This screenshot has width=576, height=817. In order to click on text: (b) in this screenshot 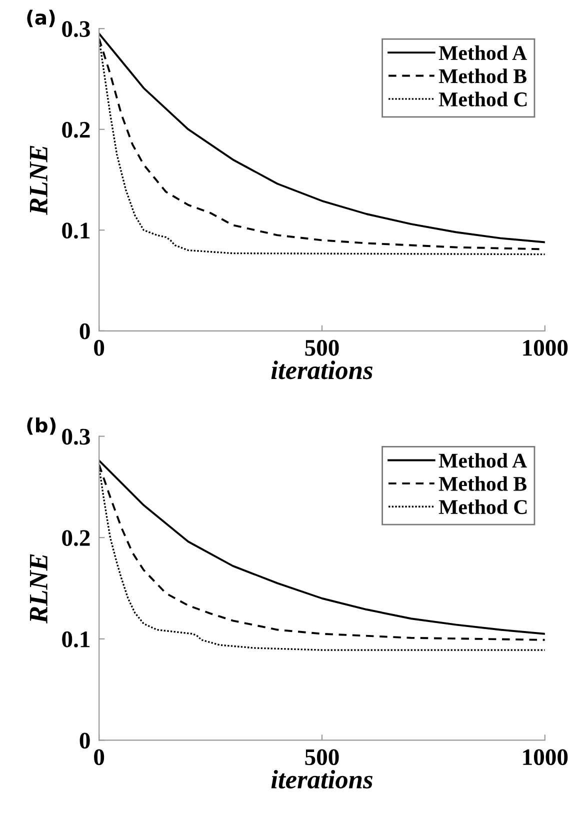, I will do `click(41, 426)`.